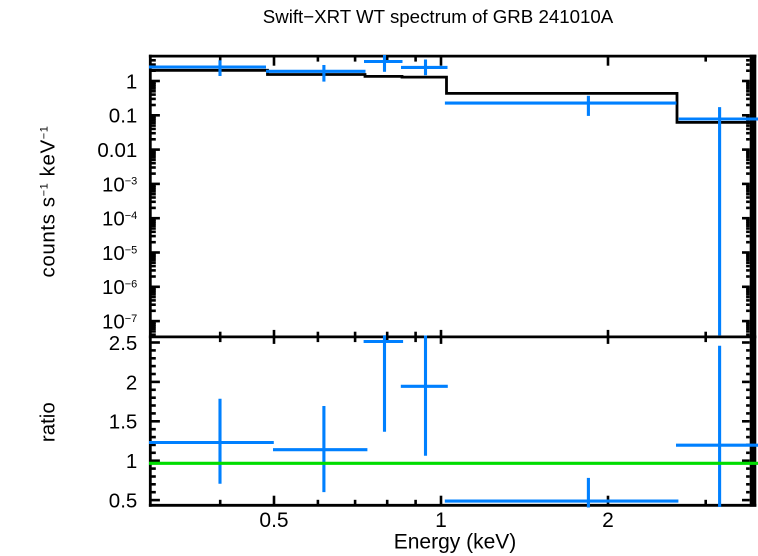 The height and width of the screenshot is (556, 758). Describe the element at coordinates (438, 16) in the screenshot. I see `svg-text:Swift−XRT WT spectrum of GRB 2: Swift−XRT WT spectrum of GRB 241010A` at that location.